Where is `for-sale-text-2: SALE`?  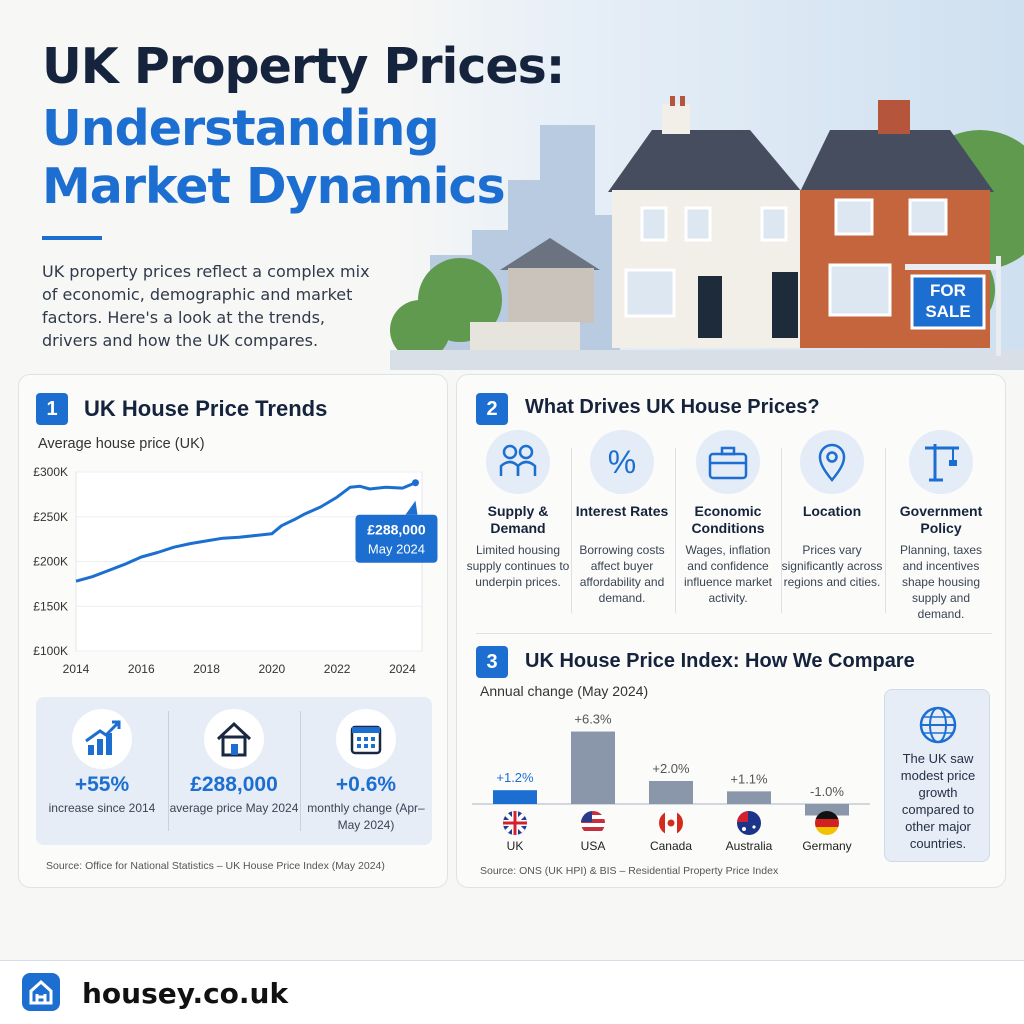 for-sale-text-2: SALE is located at coordinates (947, 311).